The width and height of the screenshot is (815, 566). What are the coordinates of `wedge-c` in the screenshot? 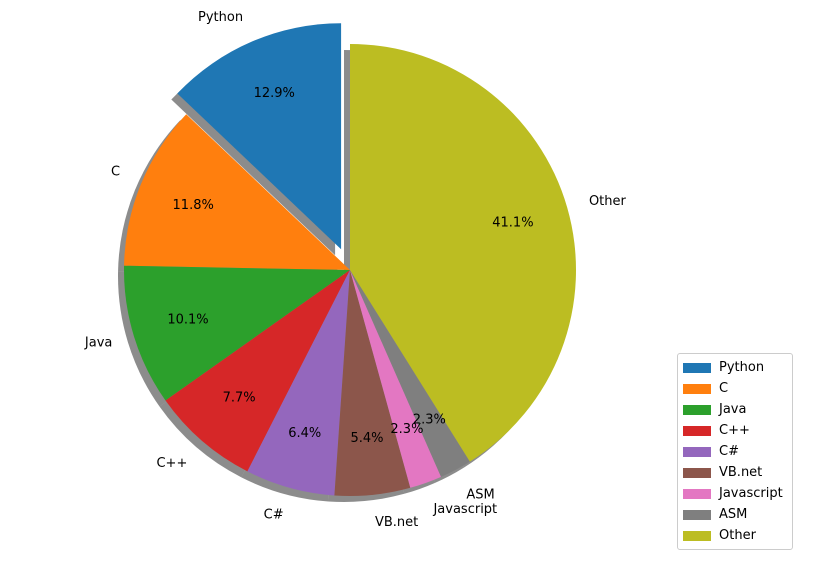 It's located at (237, 192).